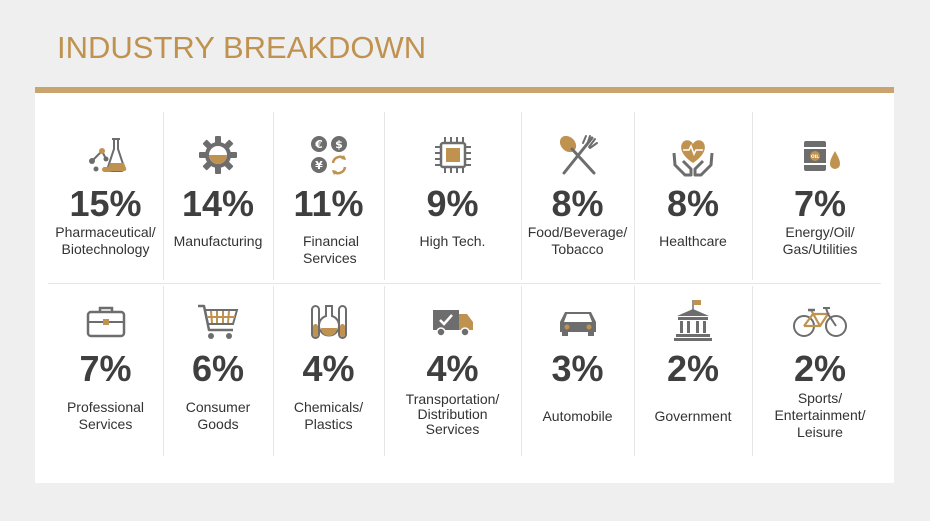 The height and width of the screenshot is (521, 930). Describe the element at coordinates (218, 203) in the screenshot. I see `industry-percentage: 14%` at that location.